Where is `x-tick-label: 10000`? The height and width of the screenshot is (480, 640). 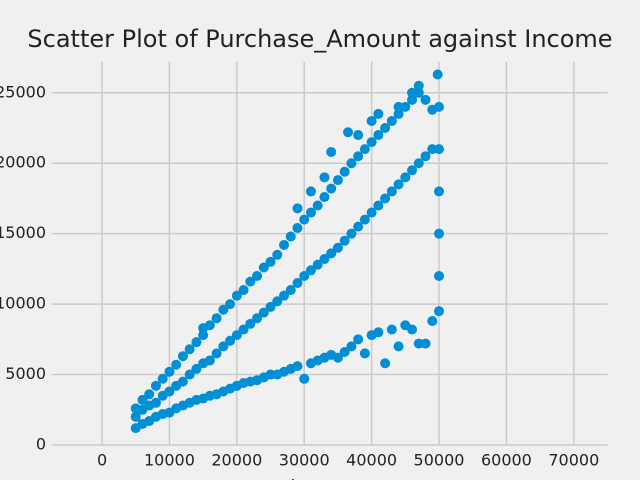 x-tick-label: 10000 is located at coordinates (169, 460).